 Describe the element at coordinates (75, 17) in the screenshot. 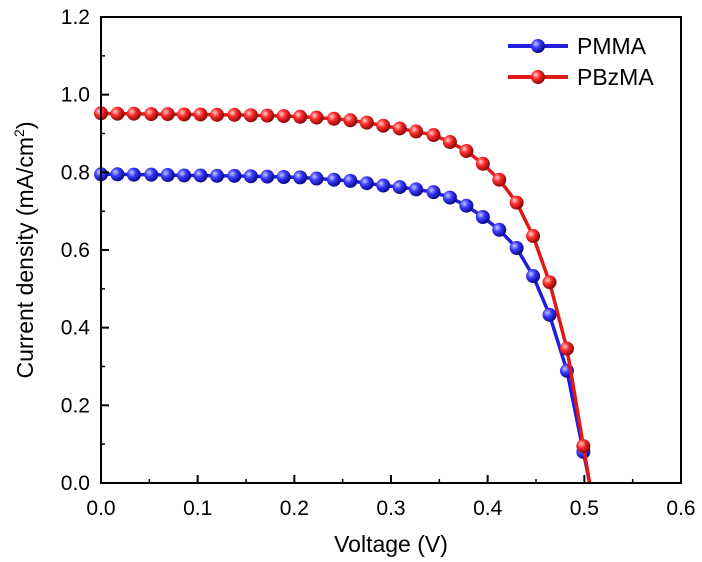

I see `y-tick-label: 1.2` at that location.